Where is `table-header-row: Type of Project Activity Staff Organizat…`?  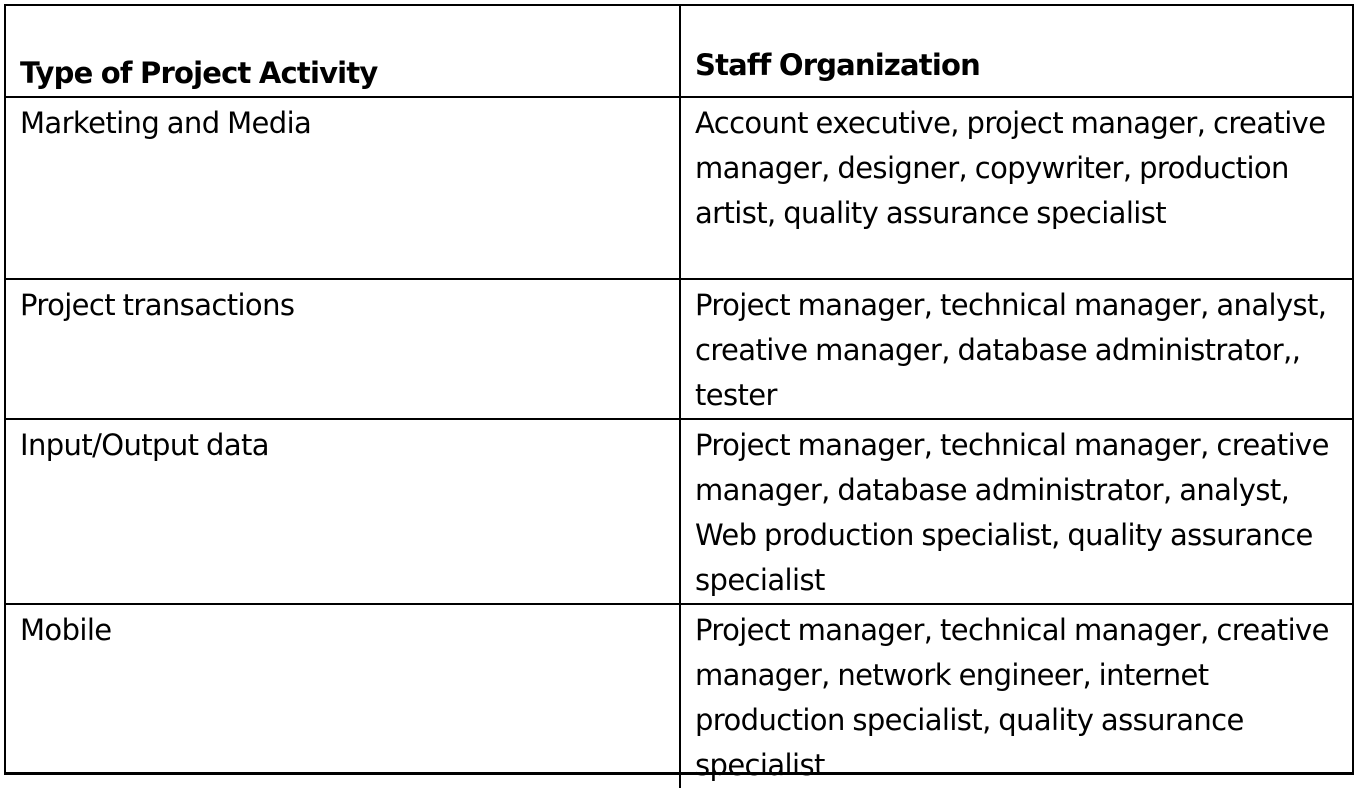
table-header-row: Type of Project Activity Staff Organizat… is located at coordinates (679, 52).